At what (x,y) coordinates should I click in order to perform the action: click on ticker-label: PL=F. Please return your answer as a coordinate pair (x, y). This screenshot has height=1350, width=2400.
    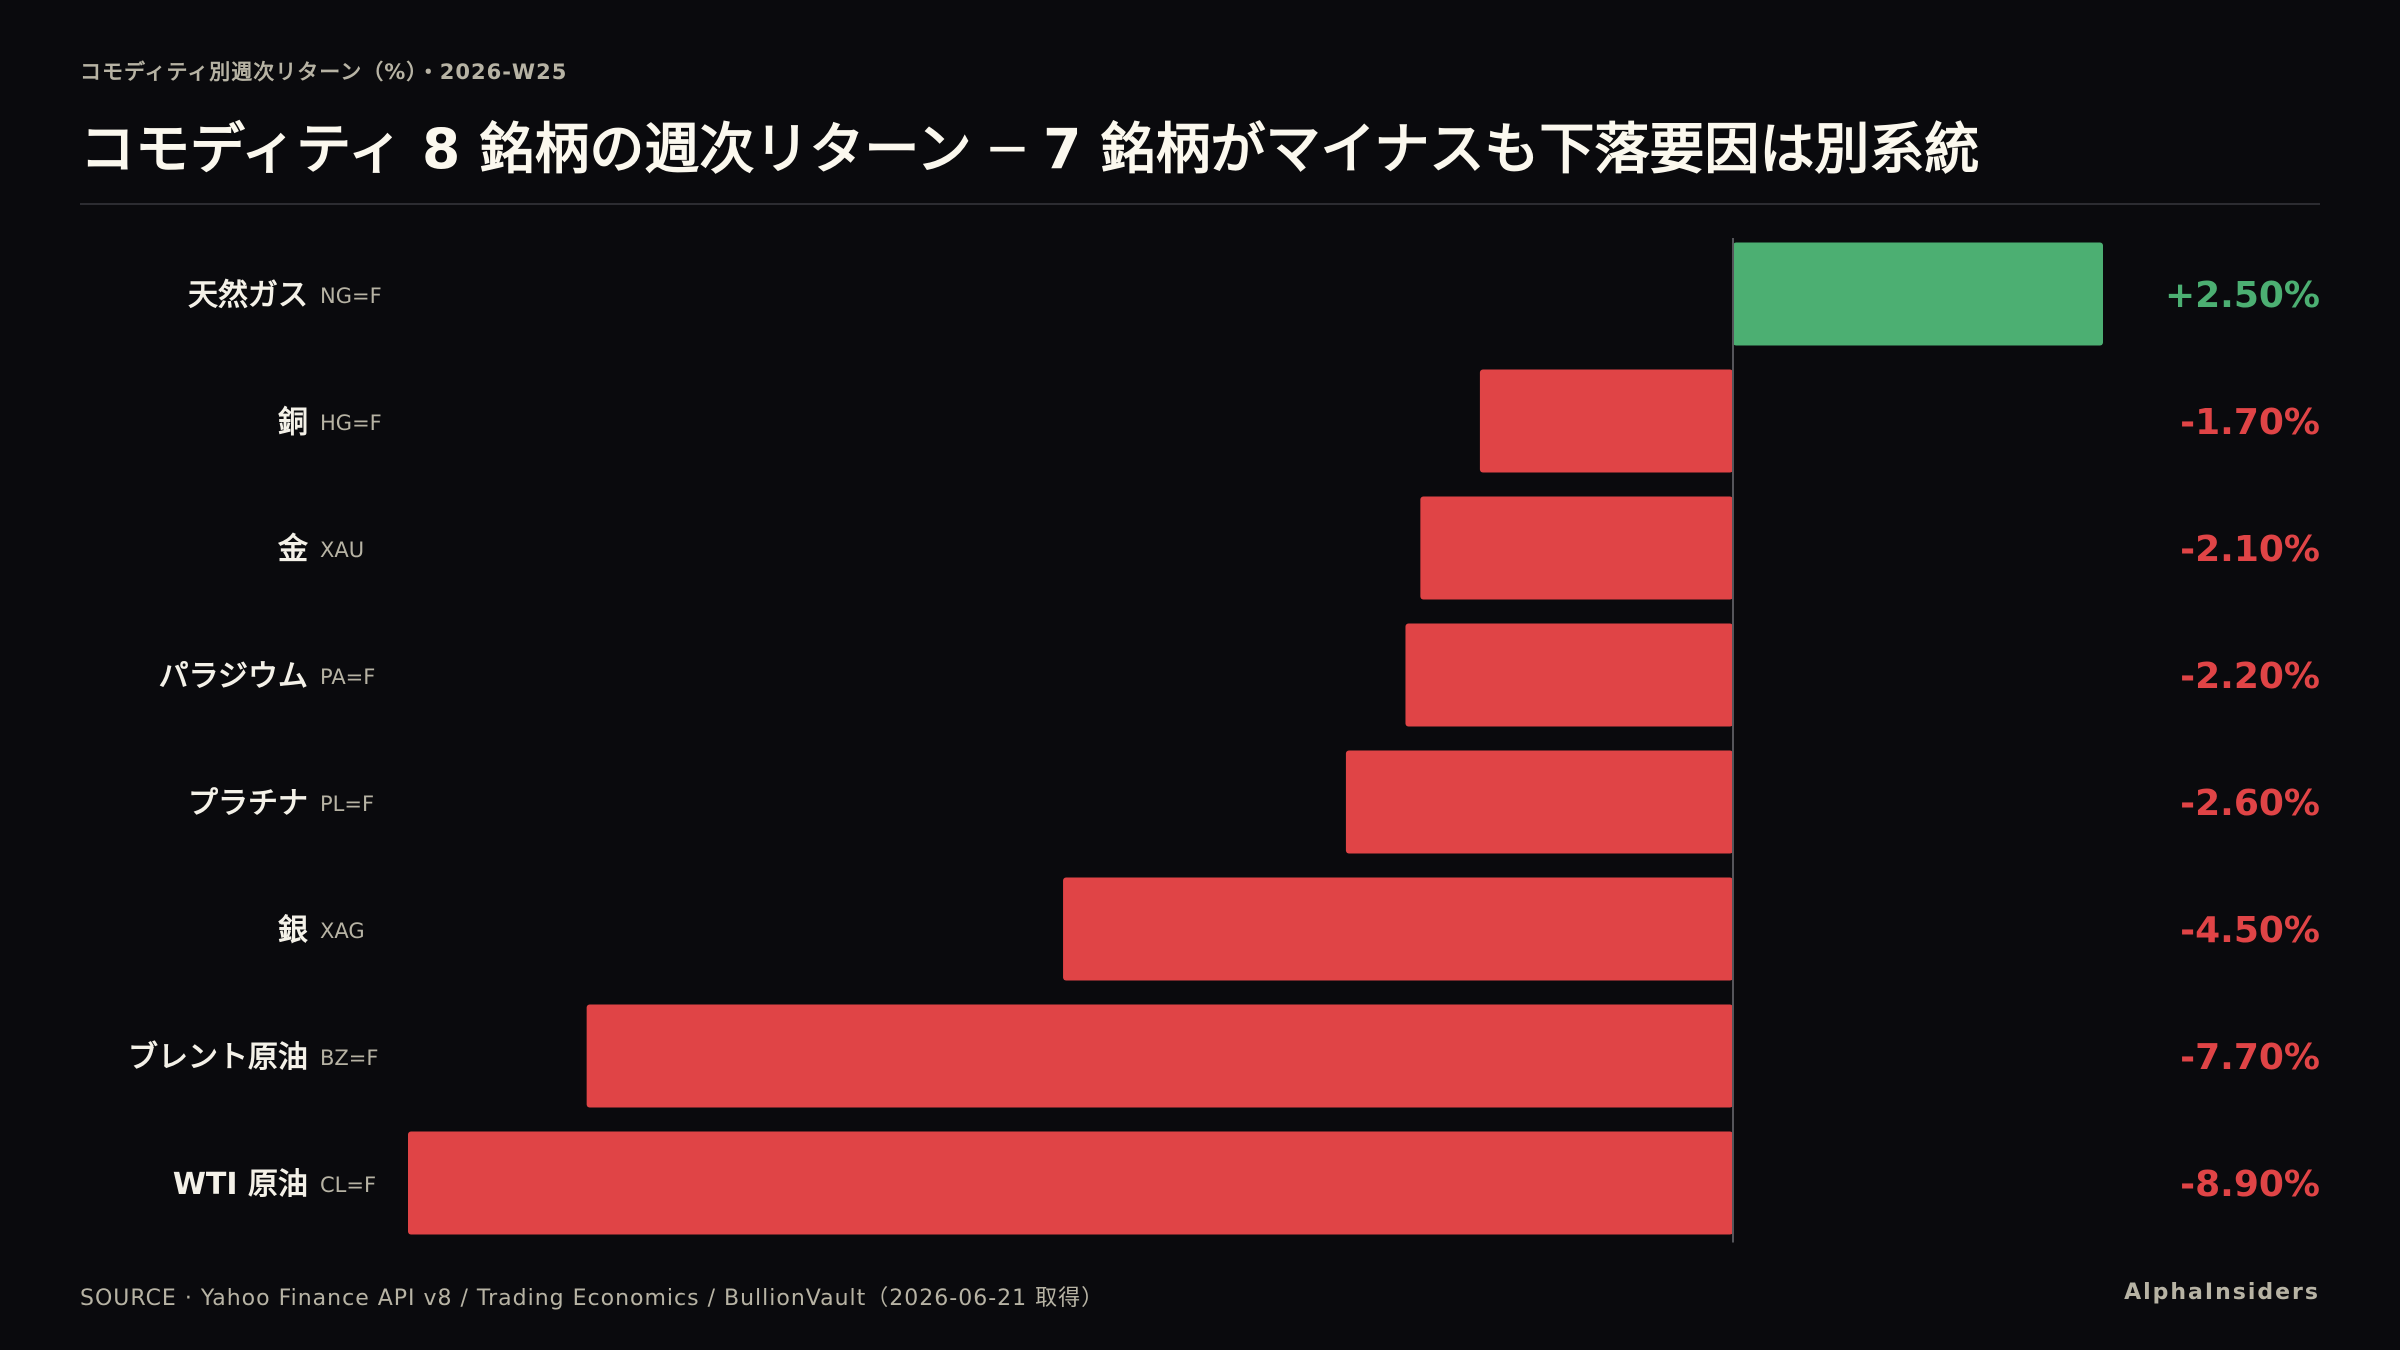
    Looking at the image, I should click on (347, 804).